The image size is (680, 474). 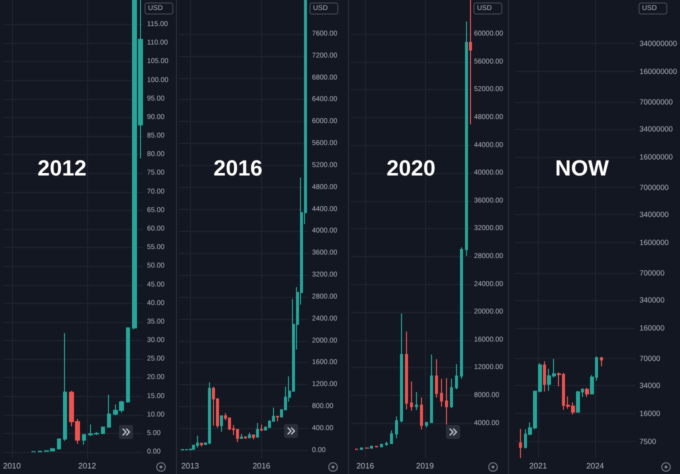 What do you see at coordinates (411, 168) in the screenshot?
I see `text: 2020` at bounding box center [411, 168].